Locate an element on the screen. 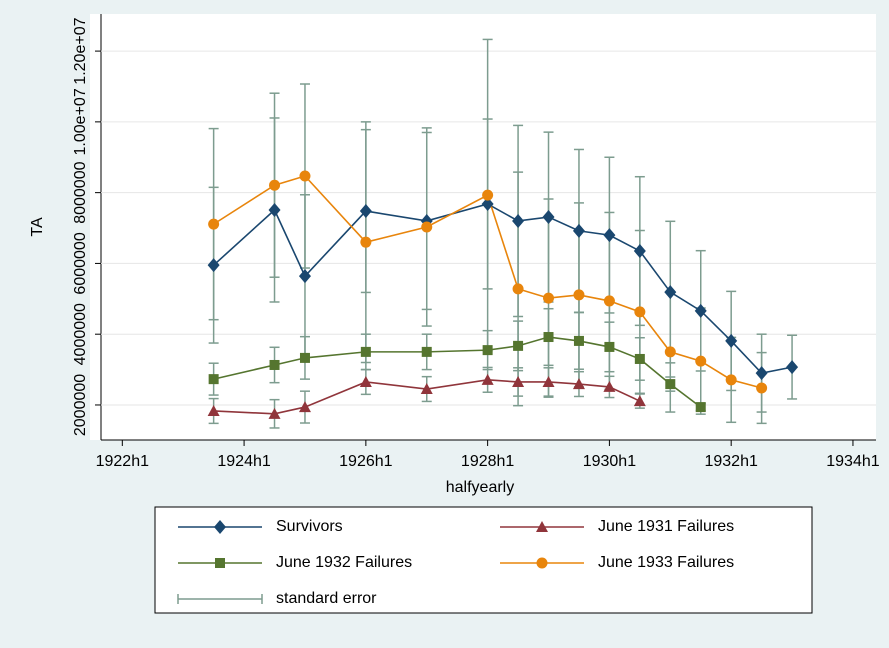  y-tick-label: 6000000 is located at coordinates (80, 263).